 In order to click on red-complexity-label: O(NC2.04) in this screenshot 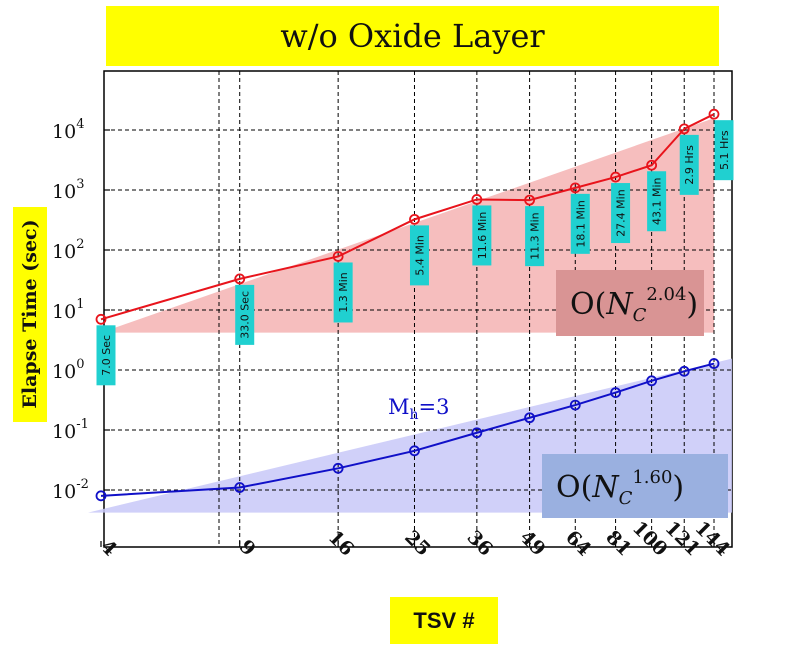, I will do `click(634, 305)`.